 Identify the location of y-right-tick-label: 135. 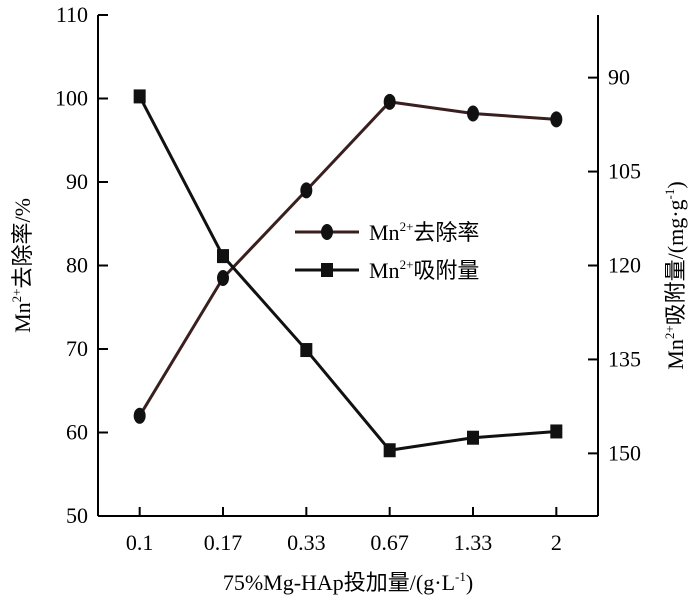
(624, 358).